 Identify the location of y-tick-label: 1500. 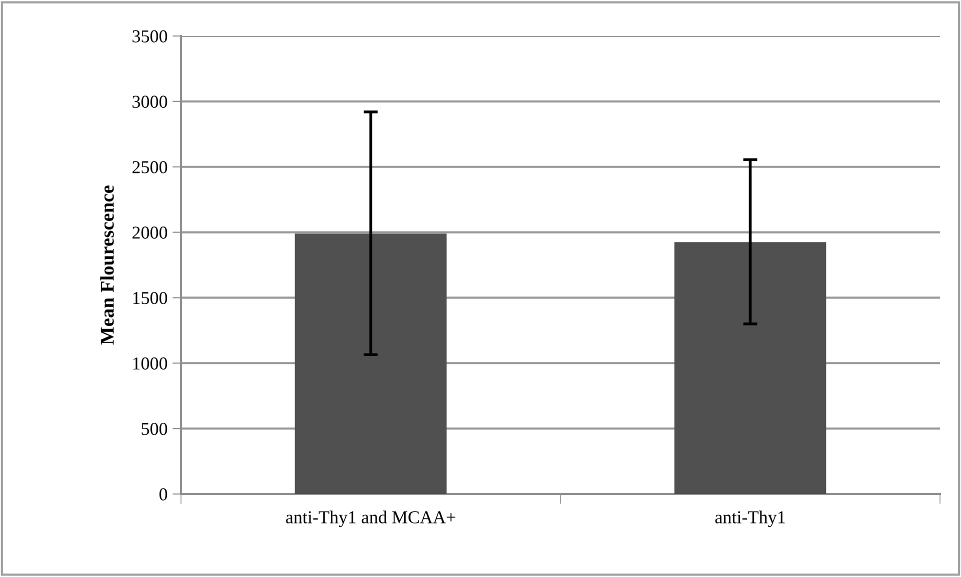
(150, 298).